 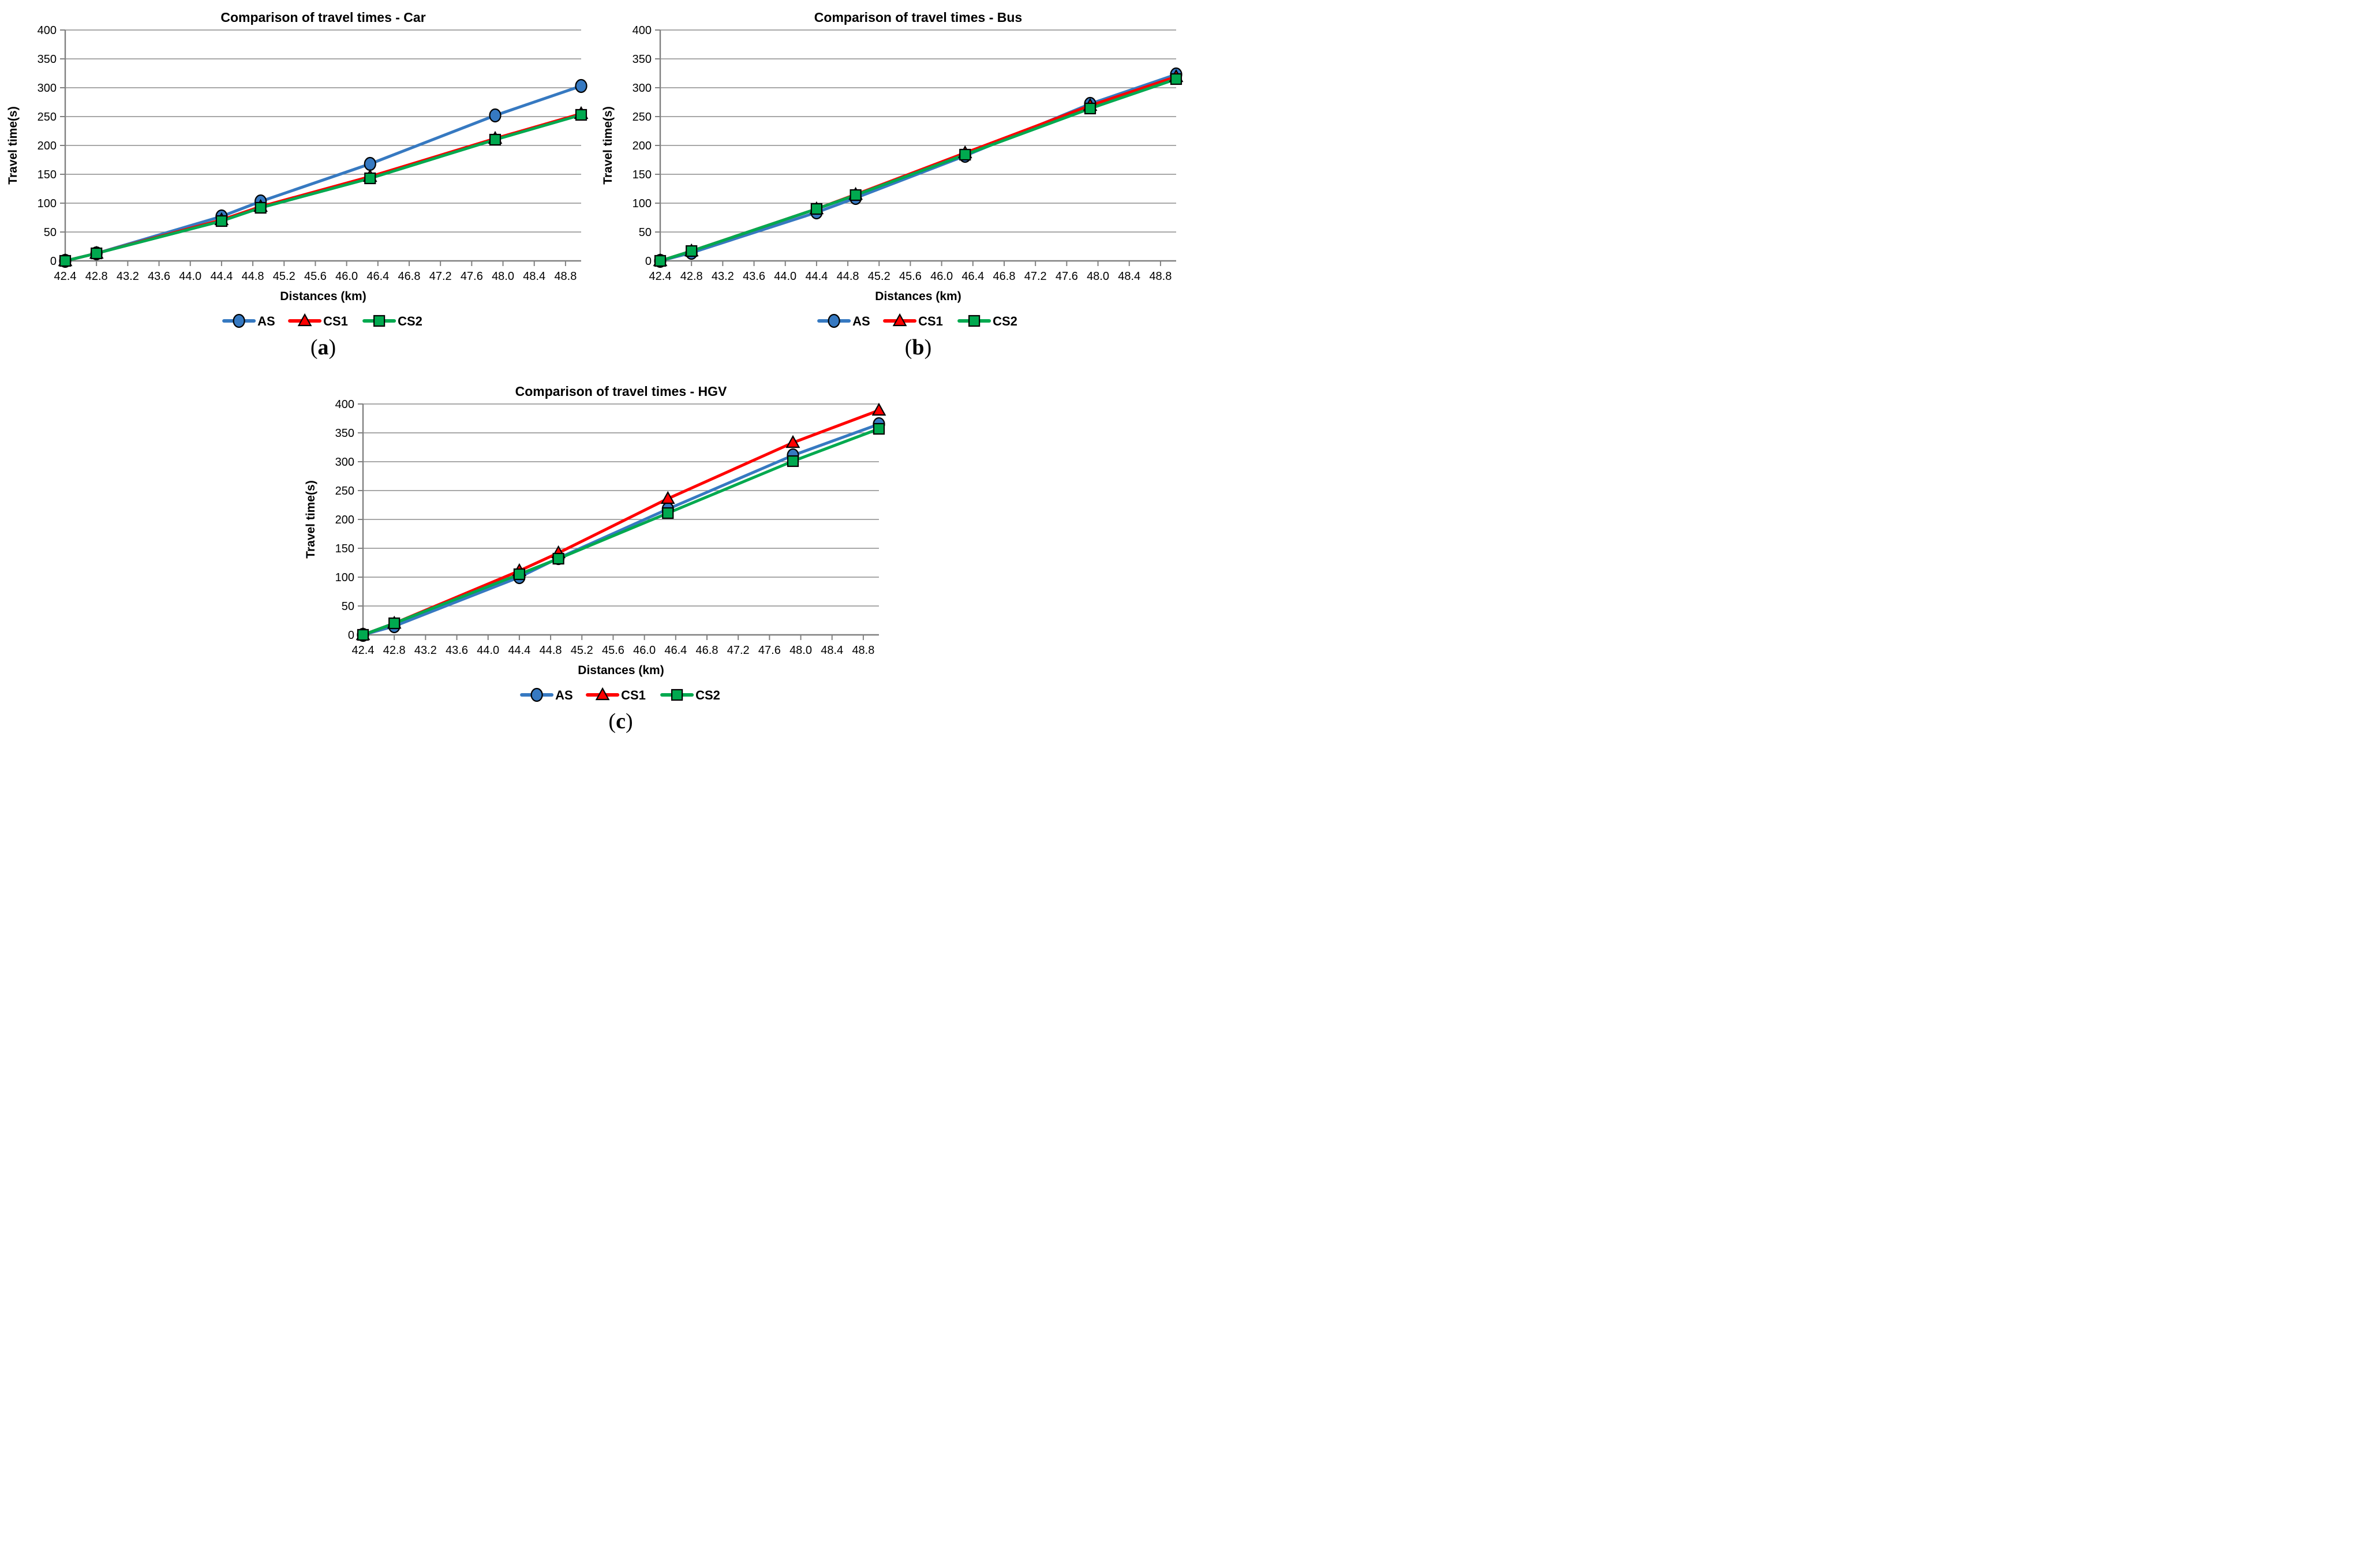 What do you see at coordinates (848, 276) in the screenshot?
I see `x-tick-label: 44.8` at bounding box center [848, 276].